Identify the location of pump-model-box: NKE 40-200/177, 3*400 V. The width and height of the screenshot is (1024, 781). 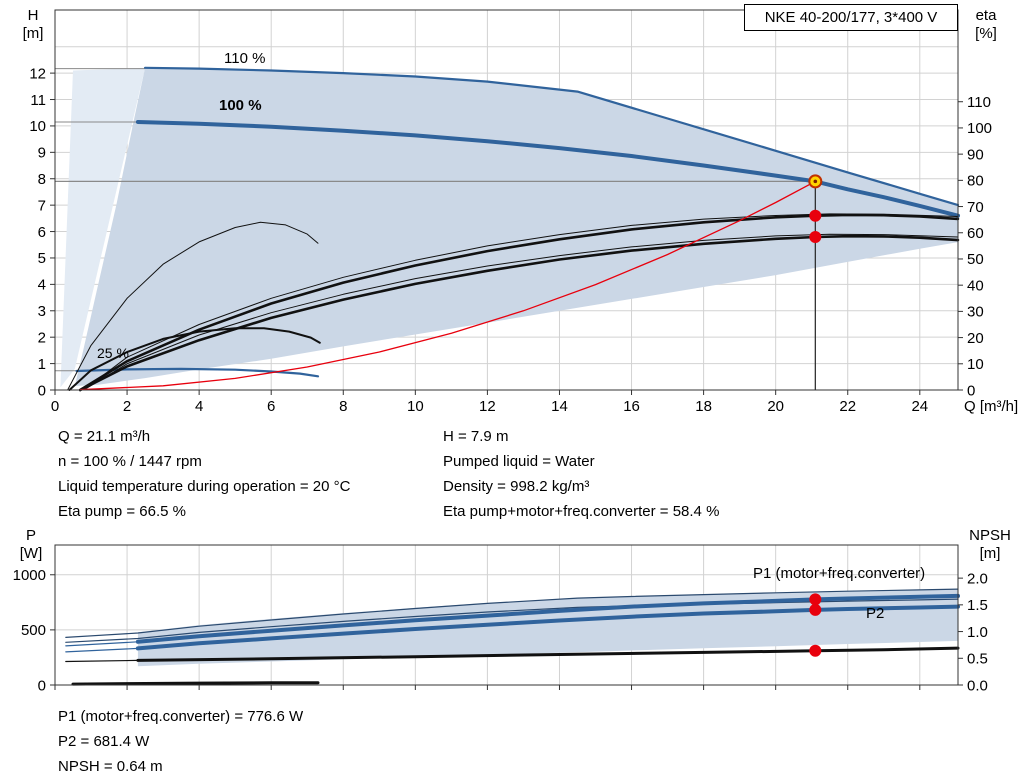
(851, 17).